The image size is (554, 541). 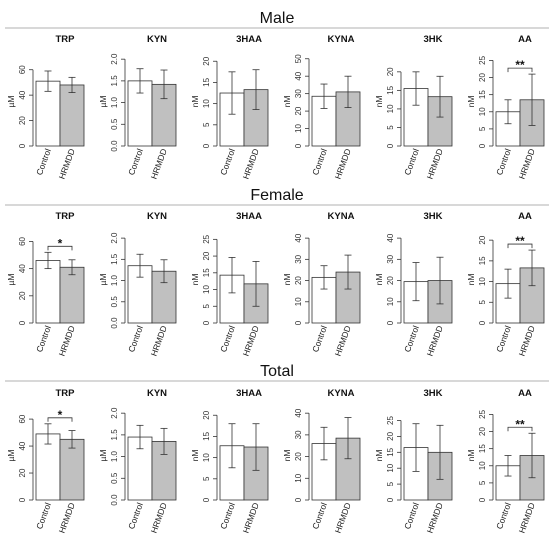 What do you see at coordinates (60, 415) in the screenshot?
I see `significance-marker: *` at bounding box center [60, 415].